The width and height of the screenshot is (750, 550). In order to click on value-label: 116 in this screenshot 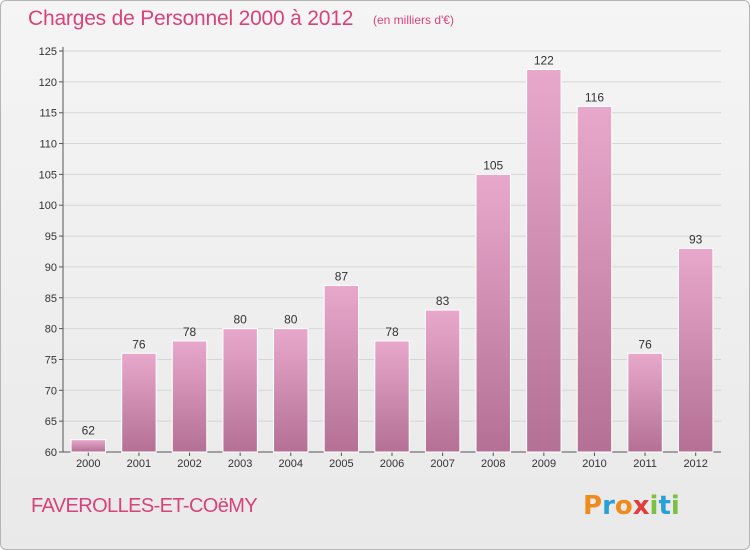, I will do `click(594, 98)`.